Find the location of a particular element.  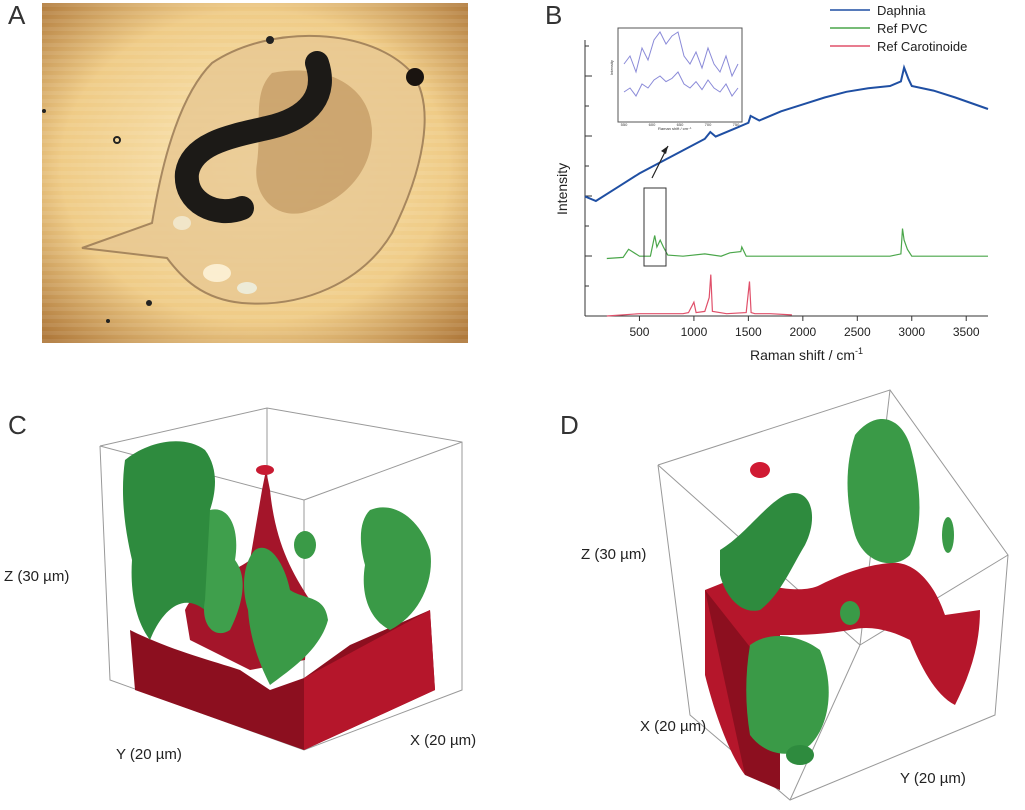

x-axis-label-d: X (20 µm) is located at coordinates (673, 726).